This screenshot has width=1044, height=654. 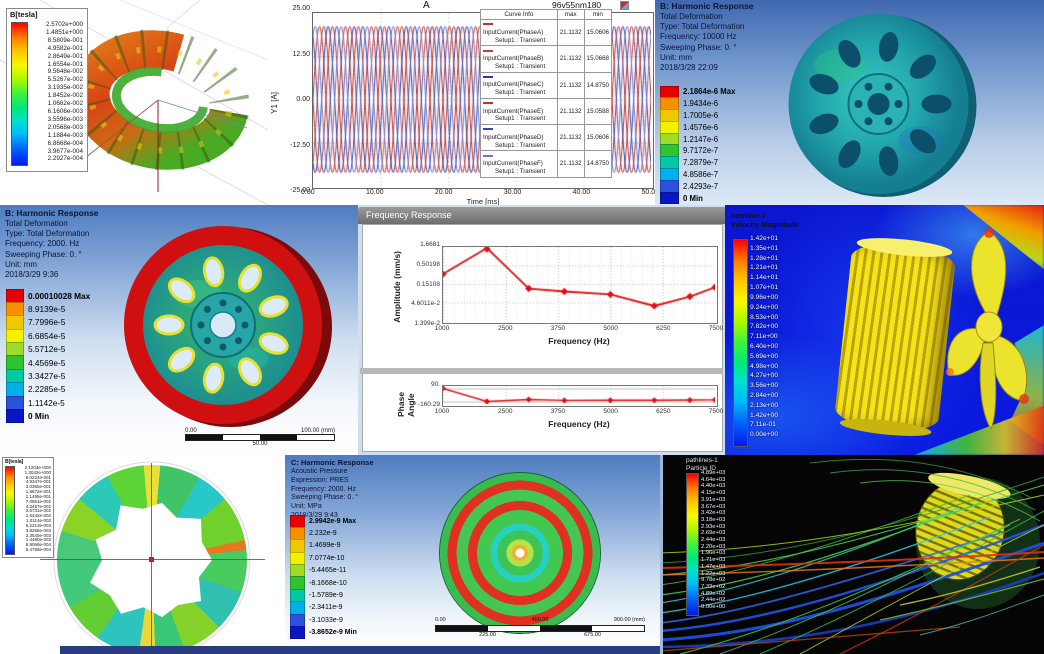 I want to click on x-tick-label: 1000, so click(x=442, y=328).